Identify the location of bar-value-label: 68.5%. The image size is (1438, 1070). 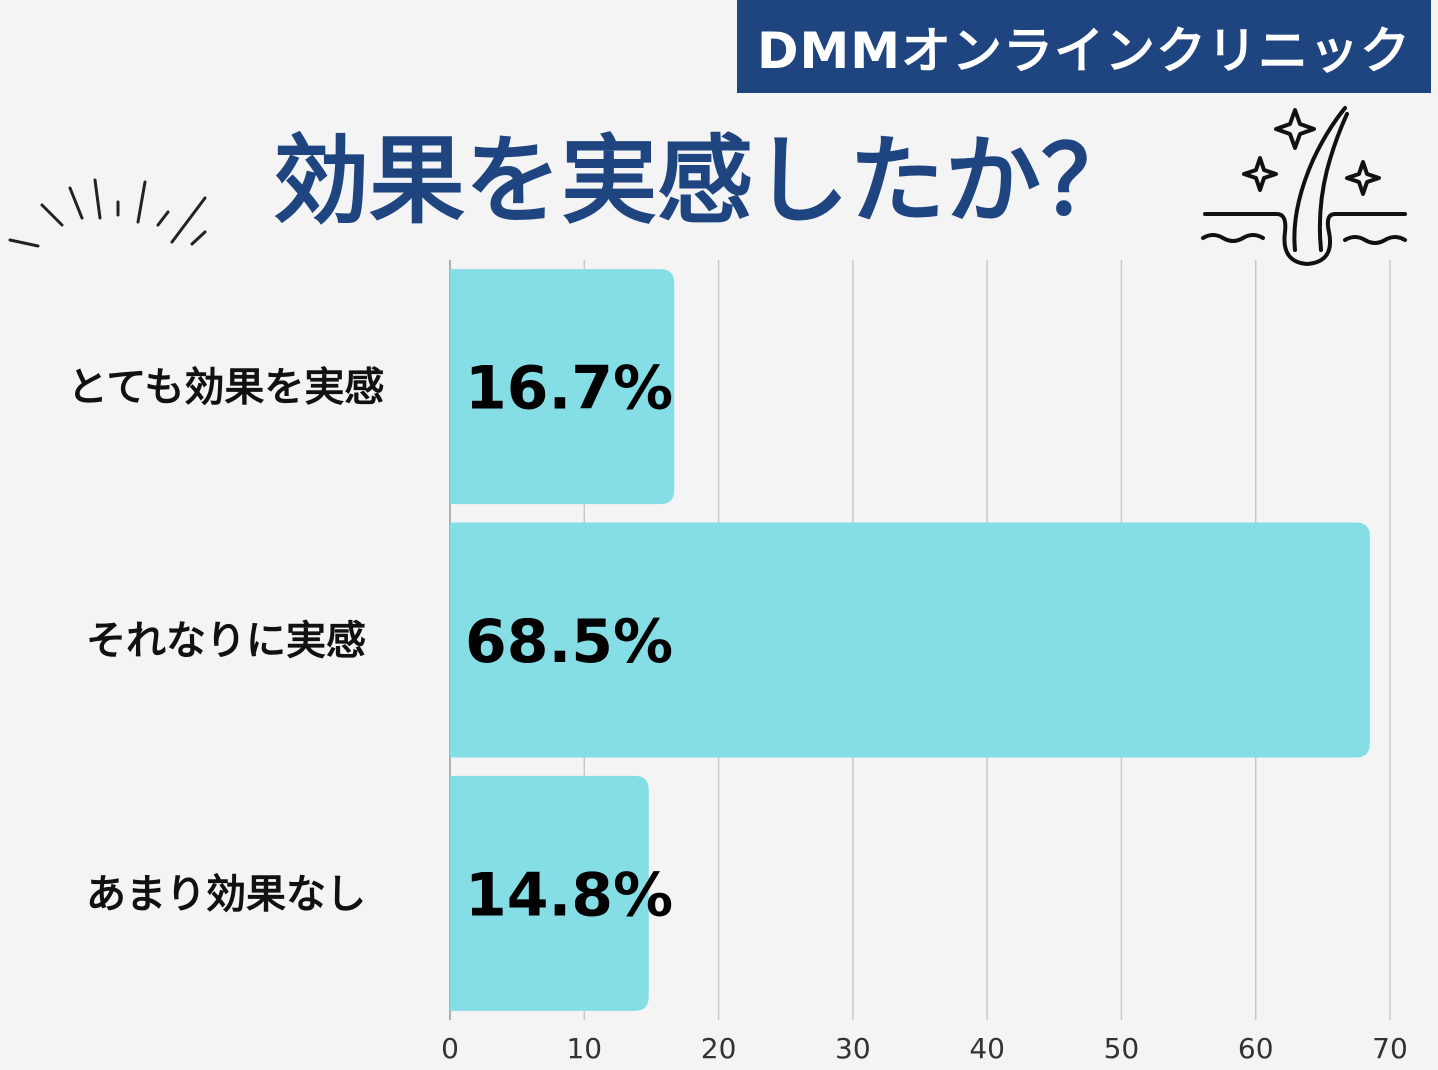
(569, 642).